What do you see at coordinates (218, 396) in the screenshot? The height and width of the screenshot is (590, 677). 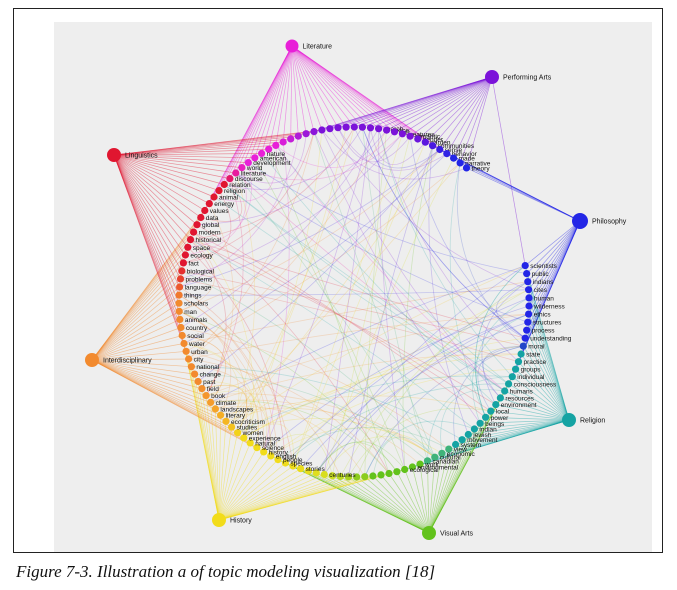 I see `term-label: book` at bounding box center [218, 396].